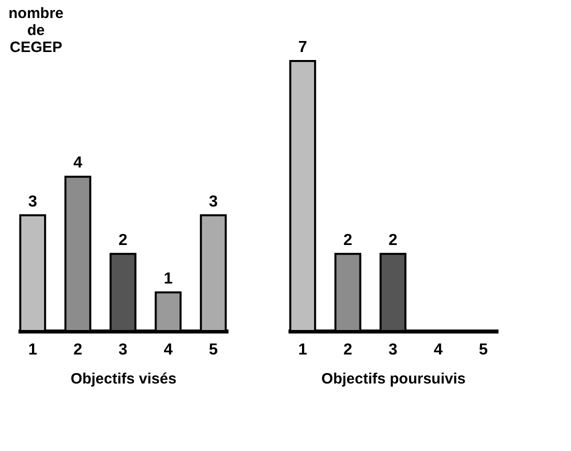  Describe the element at coordinates (303, 47) in the screenshot. I see `data-label: 7` at that location.